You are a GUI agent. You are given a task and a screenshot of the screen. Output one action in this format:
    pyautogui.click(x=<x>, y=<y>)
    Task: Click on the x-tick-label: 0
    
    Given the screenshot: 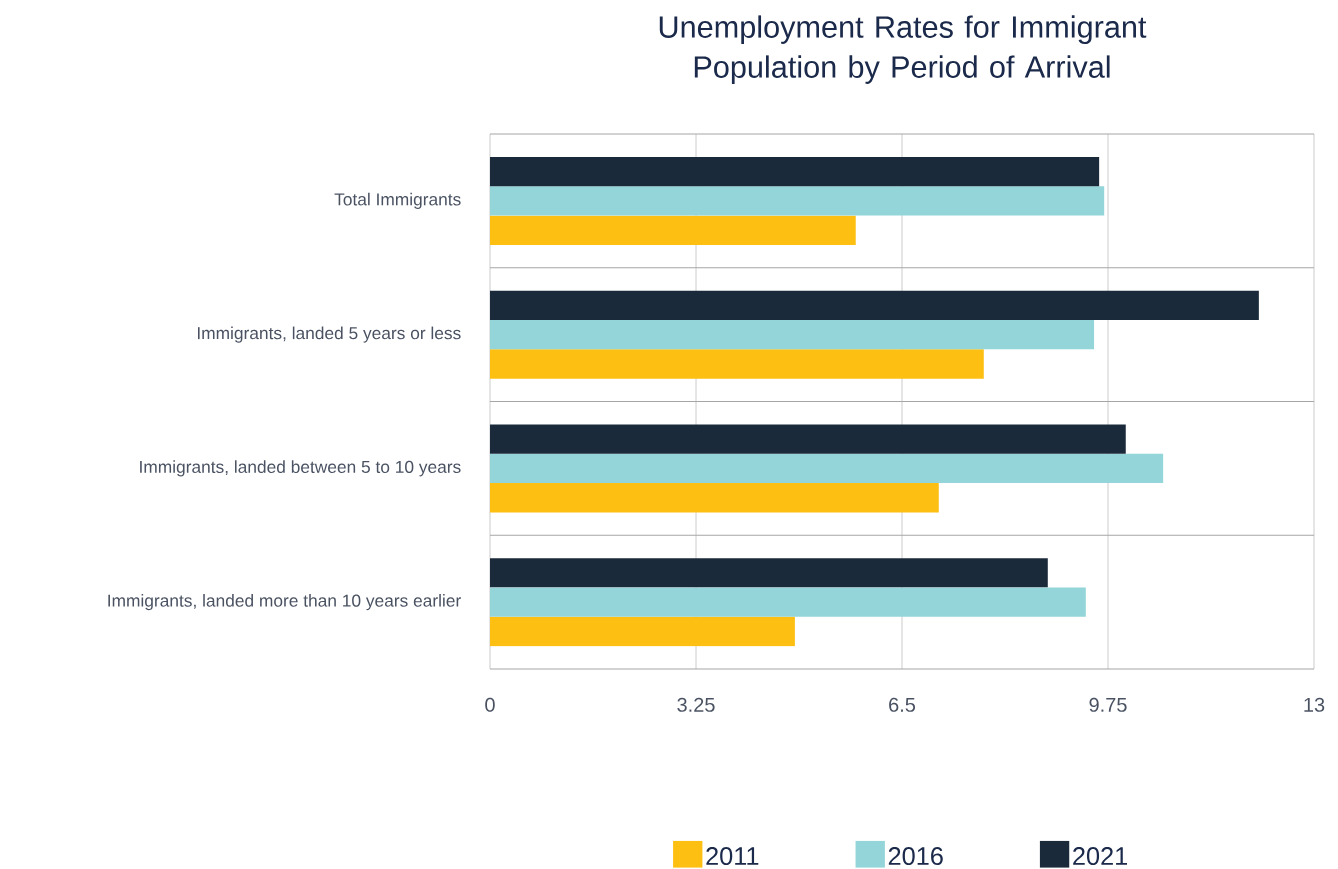 What is the action you would take?
    pyautogui.click(x=490, y=704)
    